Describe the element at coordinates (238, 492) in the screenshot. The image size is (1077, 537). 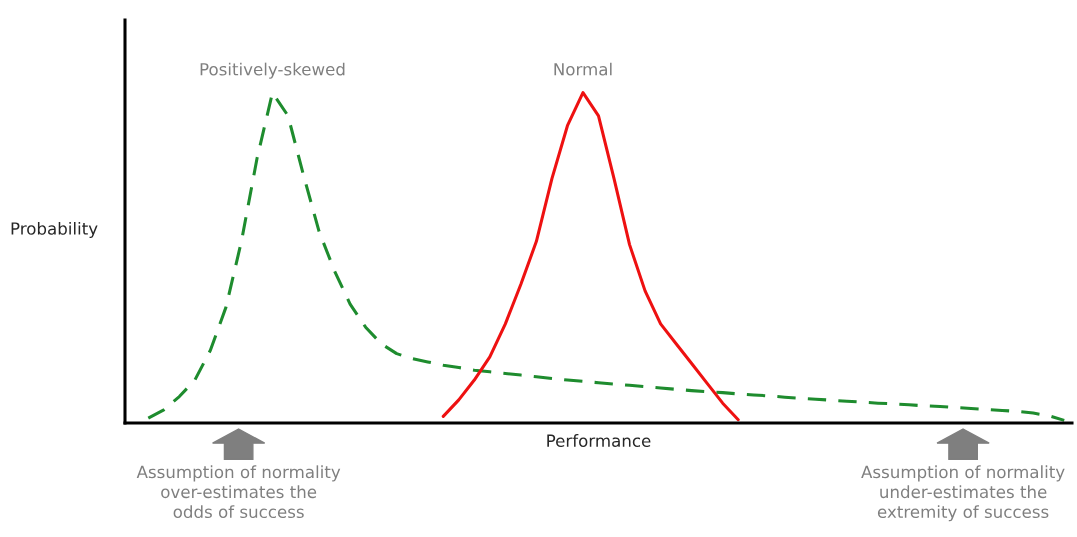
I see `text: Assumption of normality over-estimates the odds of success` at that location.